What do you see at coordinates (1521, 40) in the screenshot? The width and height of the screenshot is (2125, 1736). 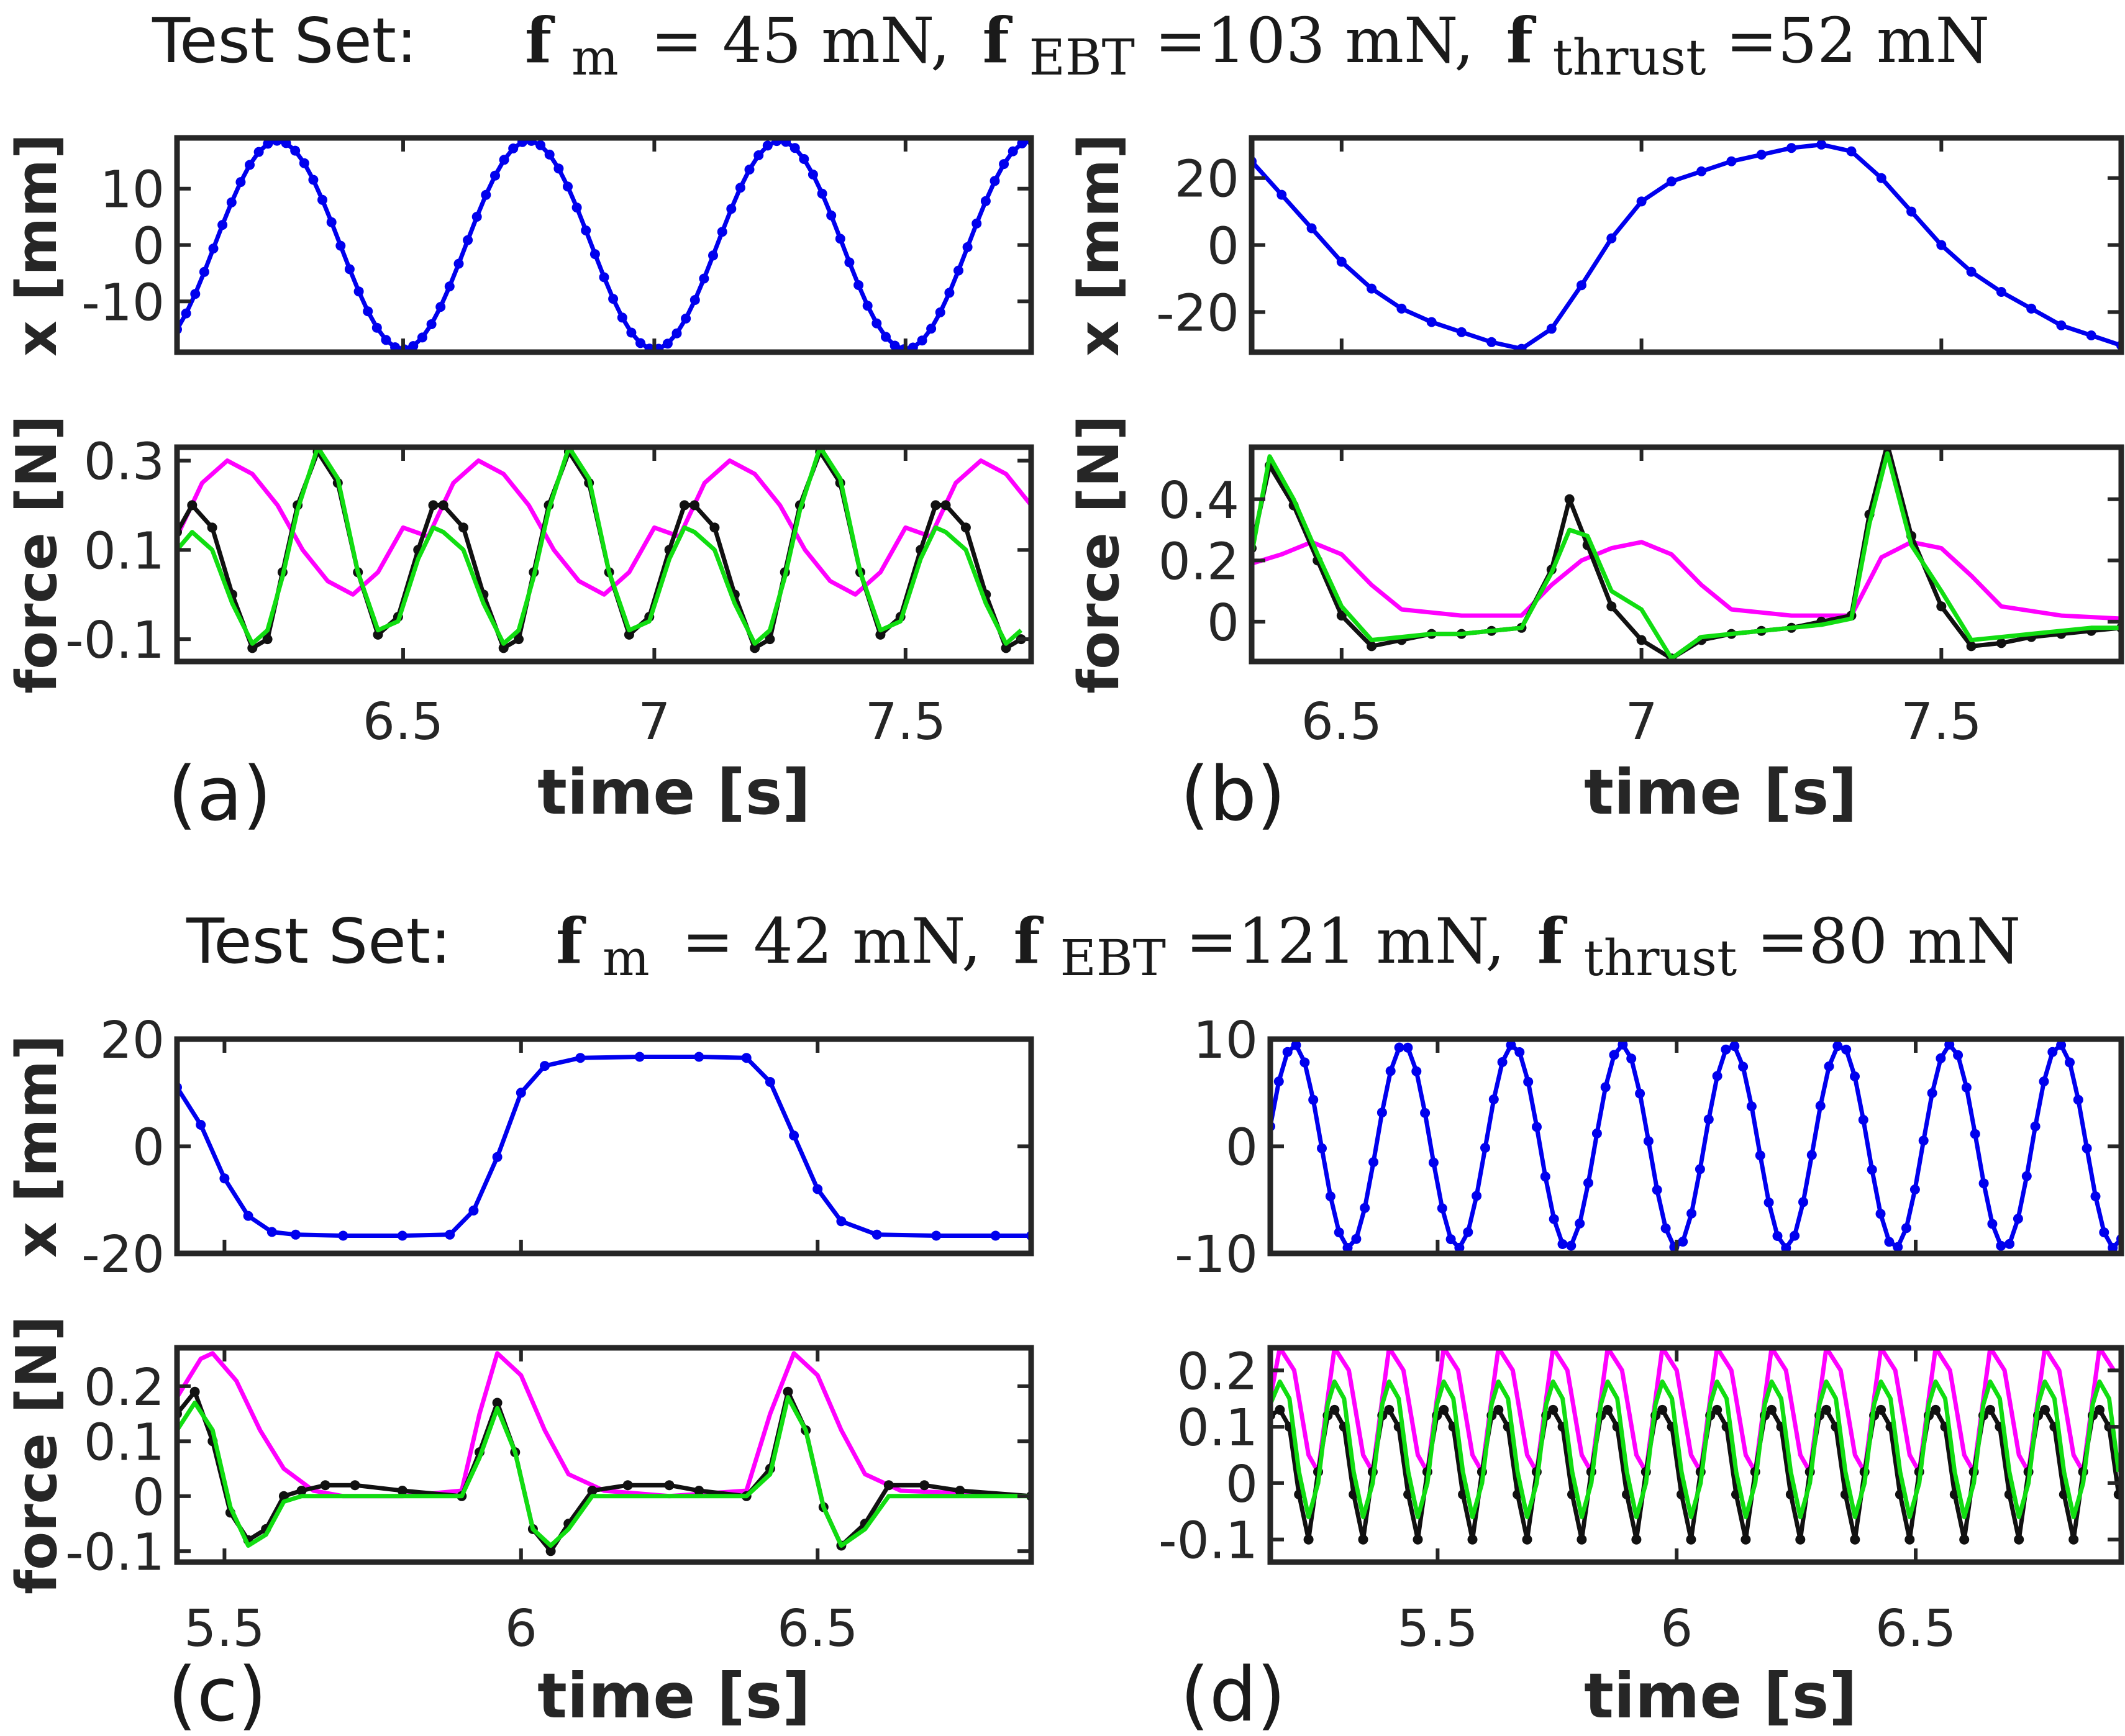 I see `fthrust-symbol: f` at bounding box center [1521, 40].